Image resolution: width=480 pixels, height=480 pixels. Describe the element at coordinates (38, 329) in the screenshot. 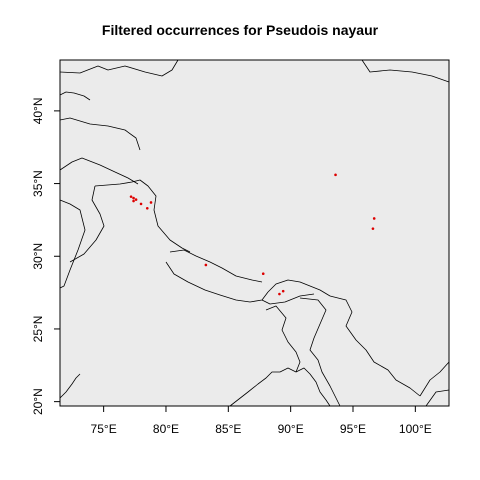

I see `y-tick-label: 25°N` at that location.